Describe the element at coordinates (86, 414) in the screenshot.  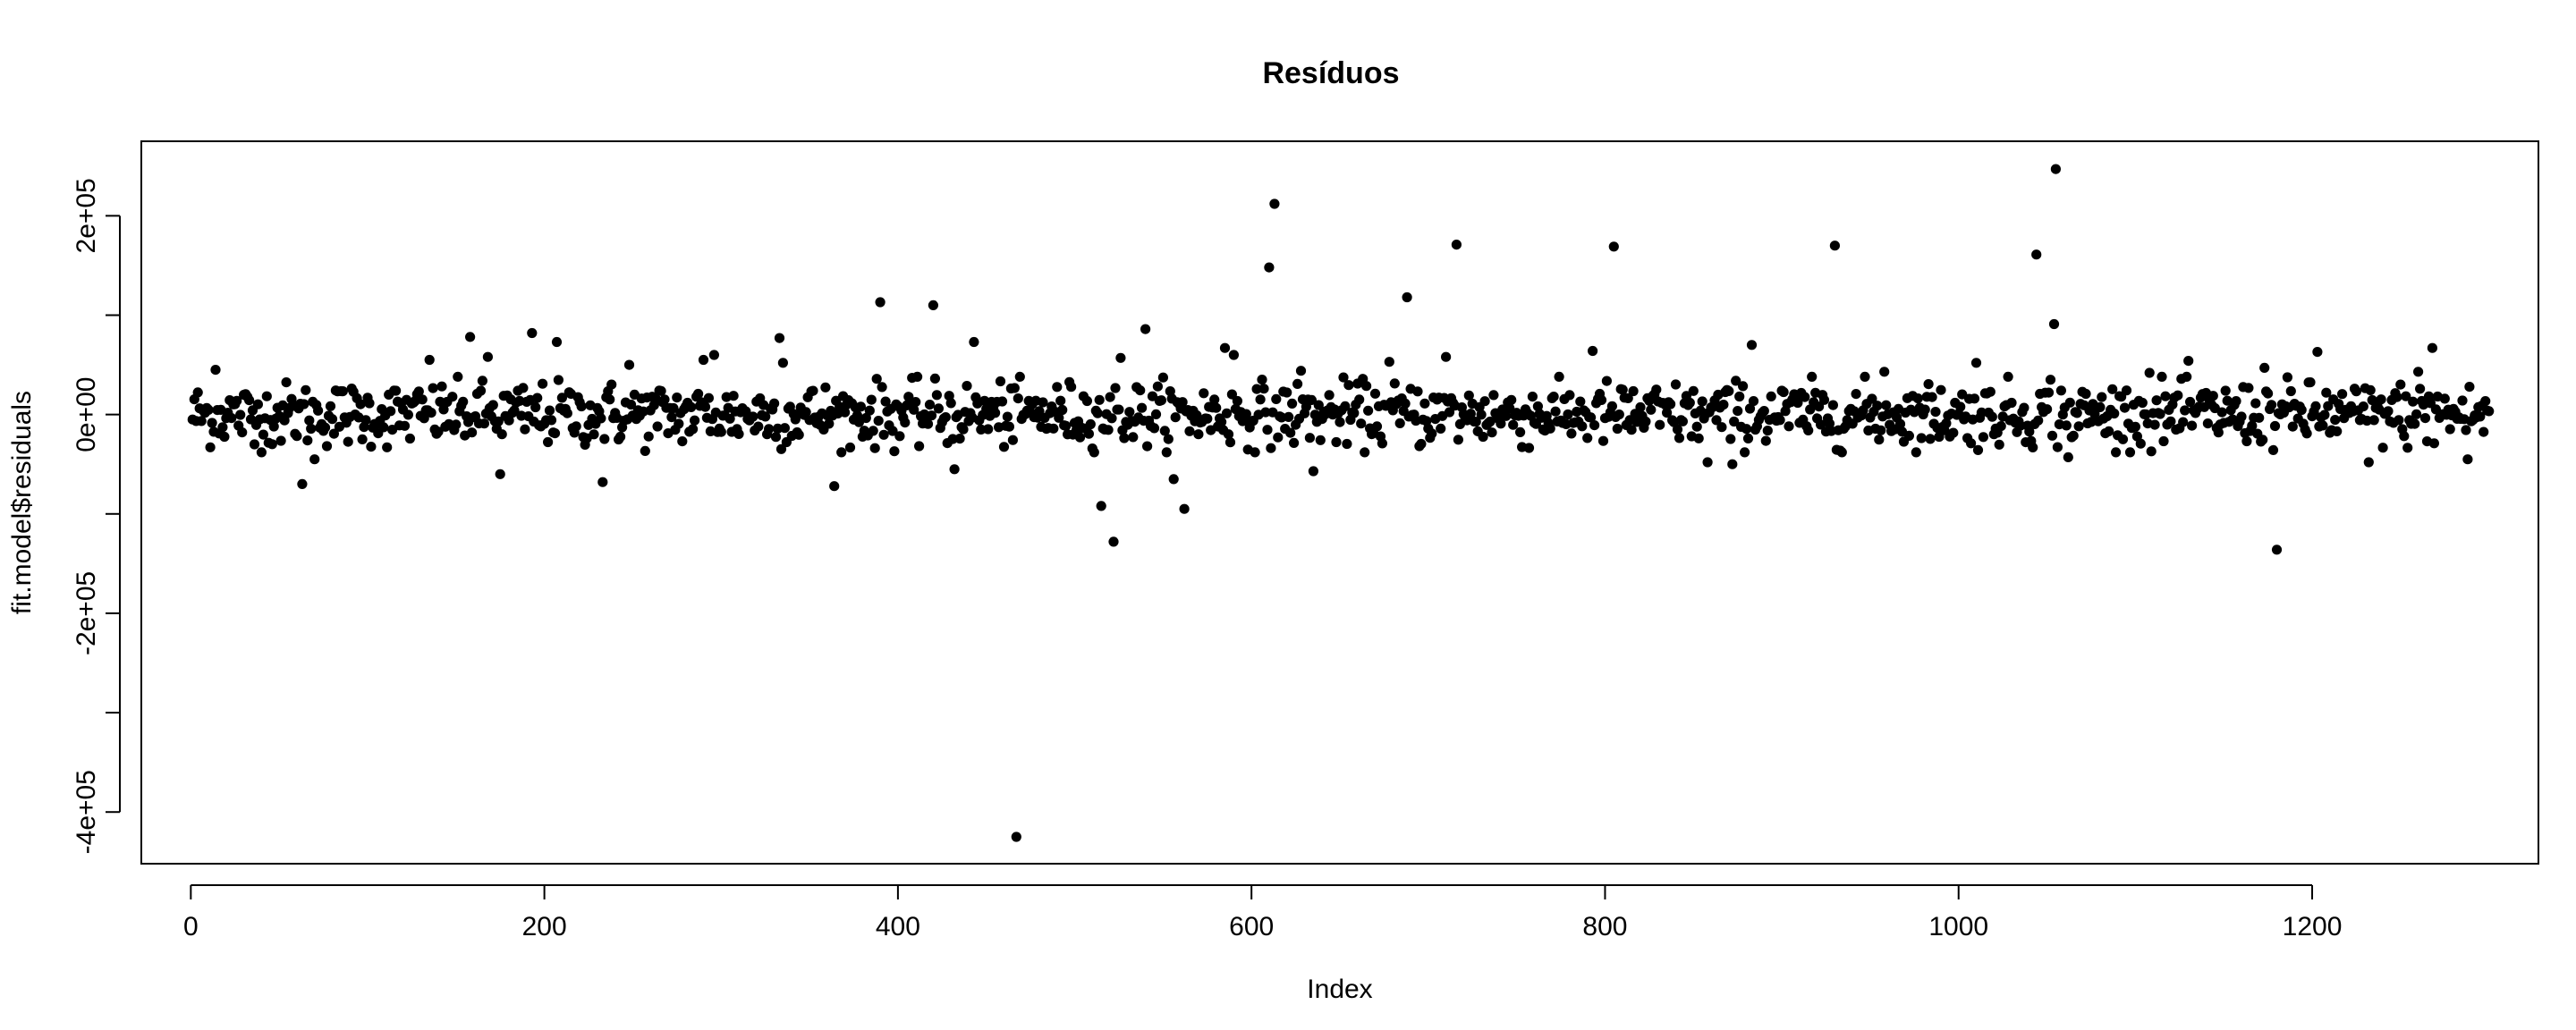
I see `y-tick-label: 0e+00` at that location.